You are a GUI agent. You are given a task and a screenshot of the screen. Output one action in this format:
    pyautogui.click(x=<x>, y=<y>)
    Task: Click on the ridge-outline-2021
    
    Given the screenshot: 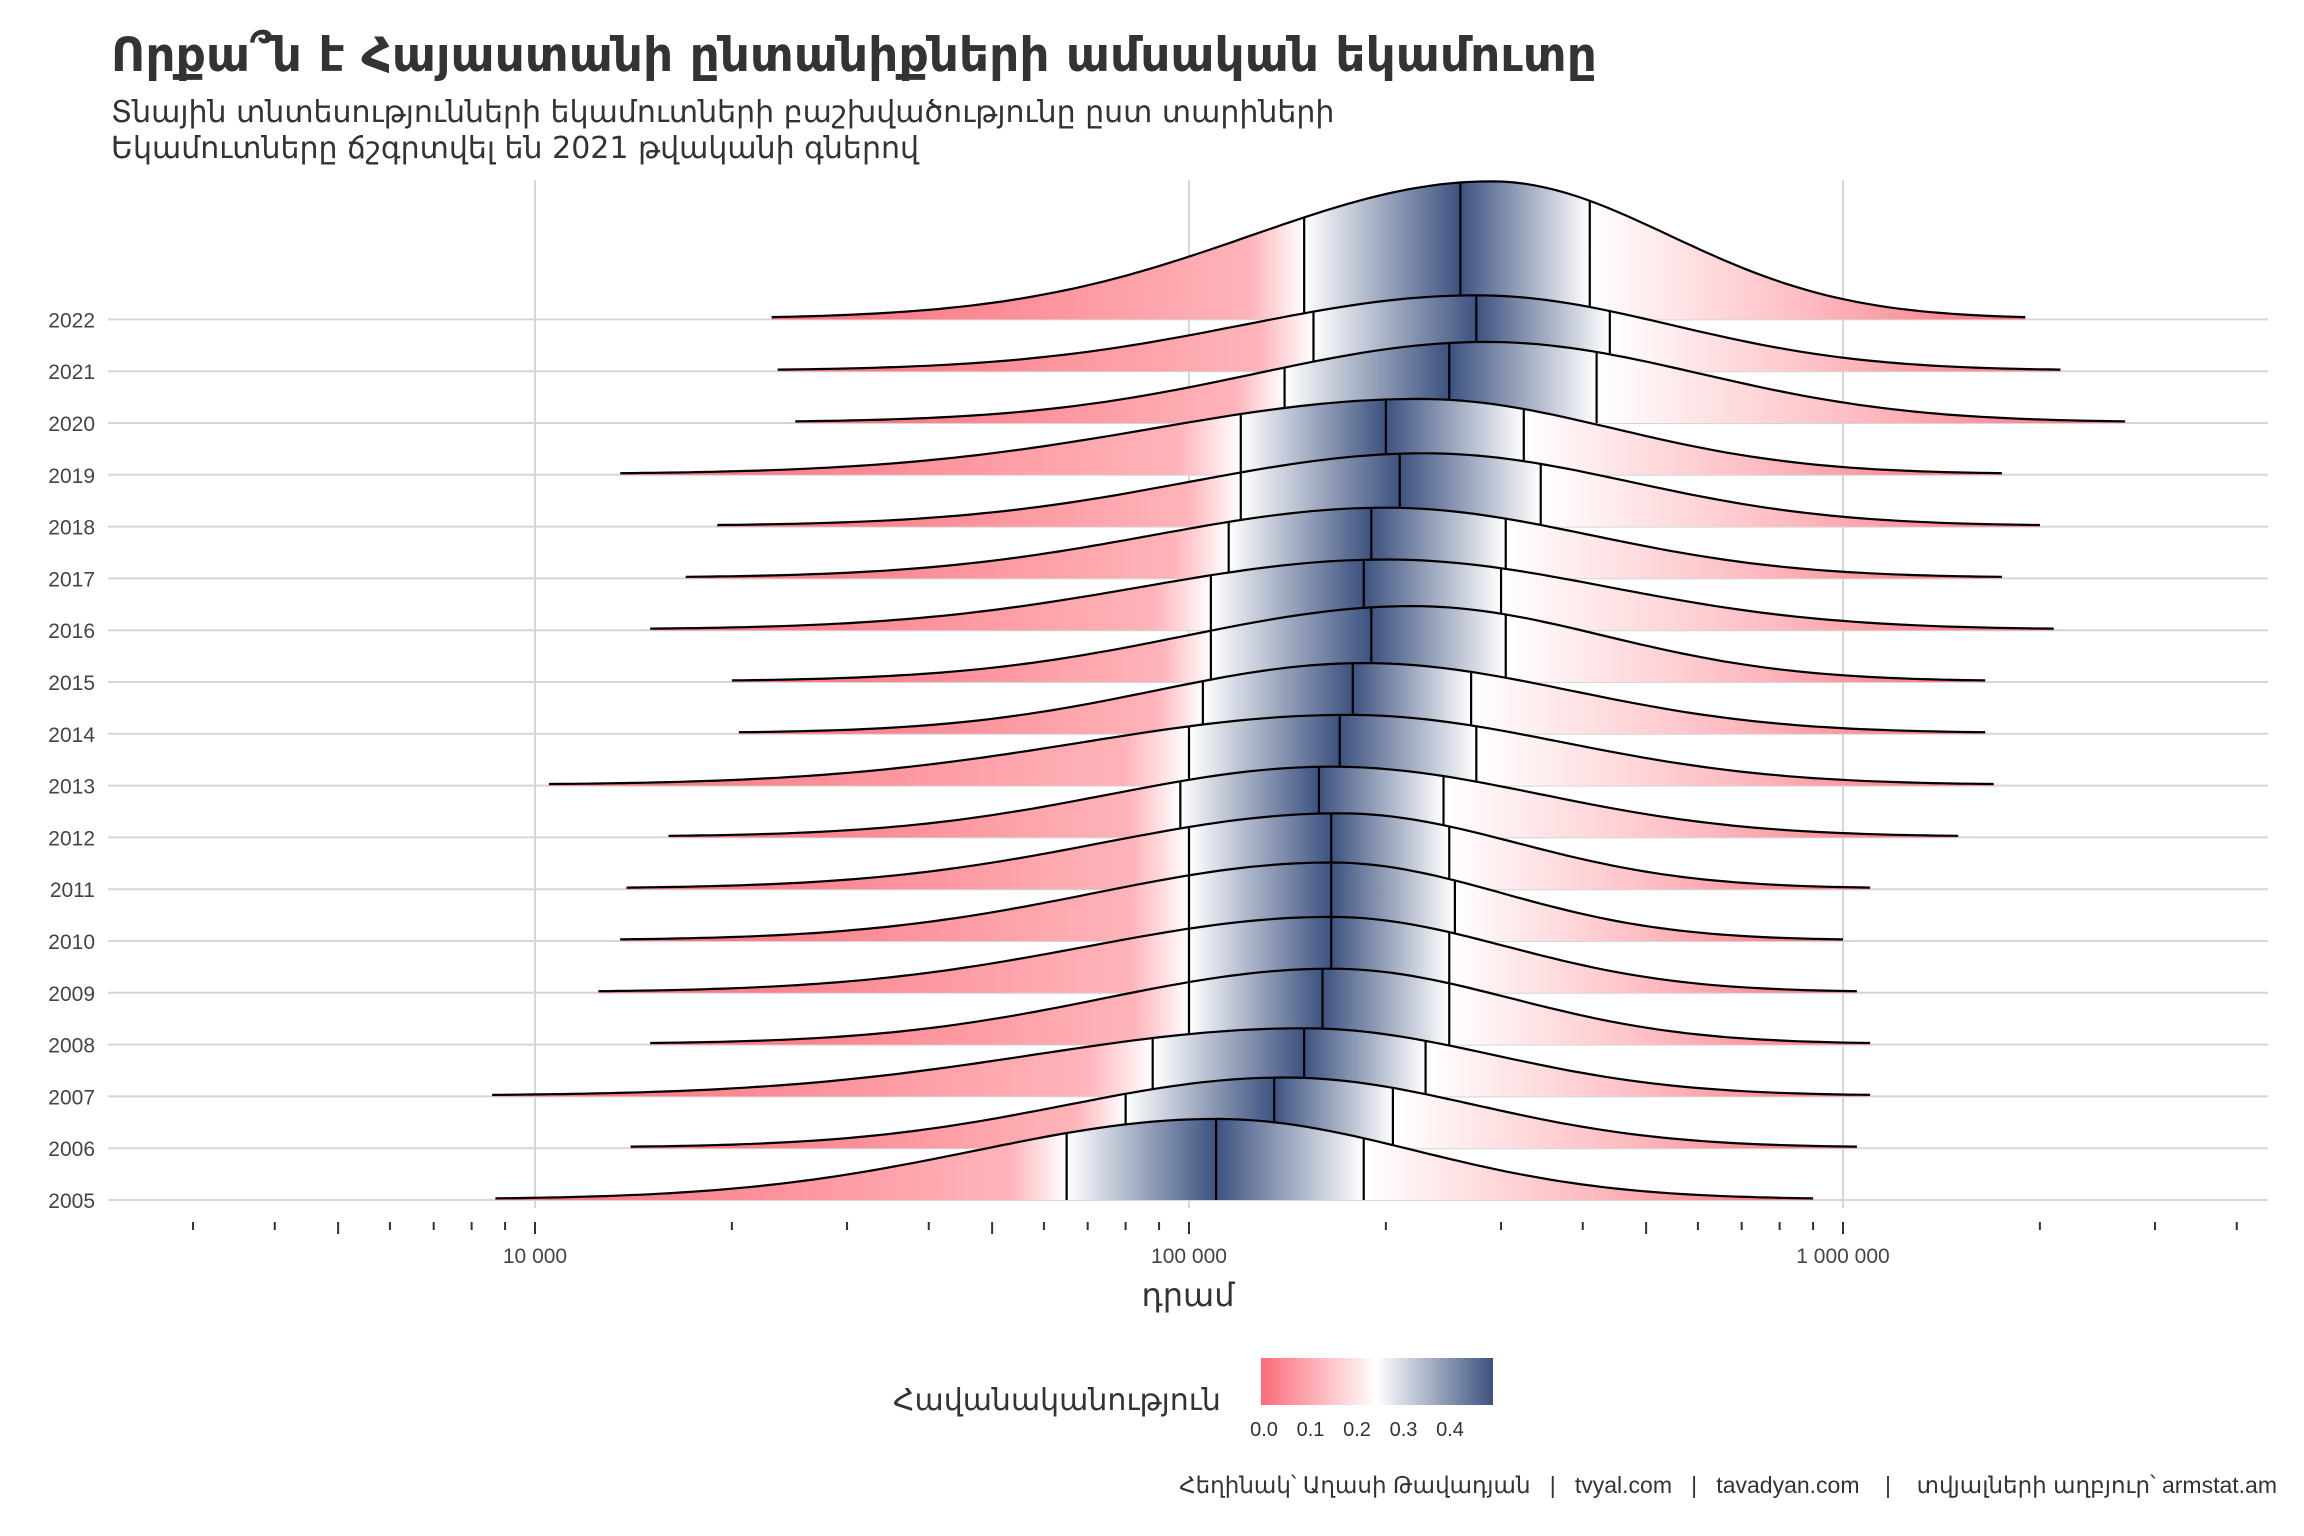 What is the action you would take?
    pyautogui.click(x=1419, y=332)
    